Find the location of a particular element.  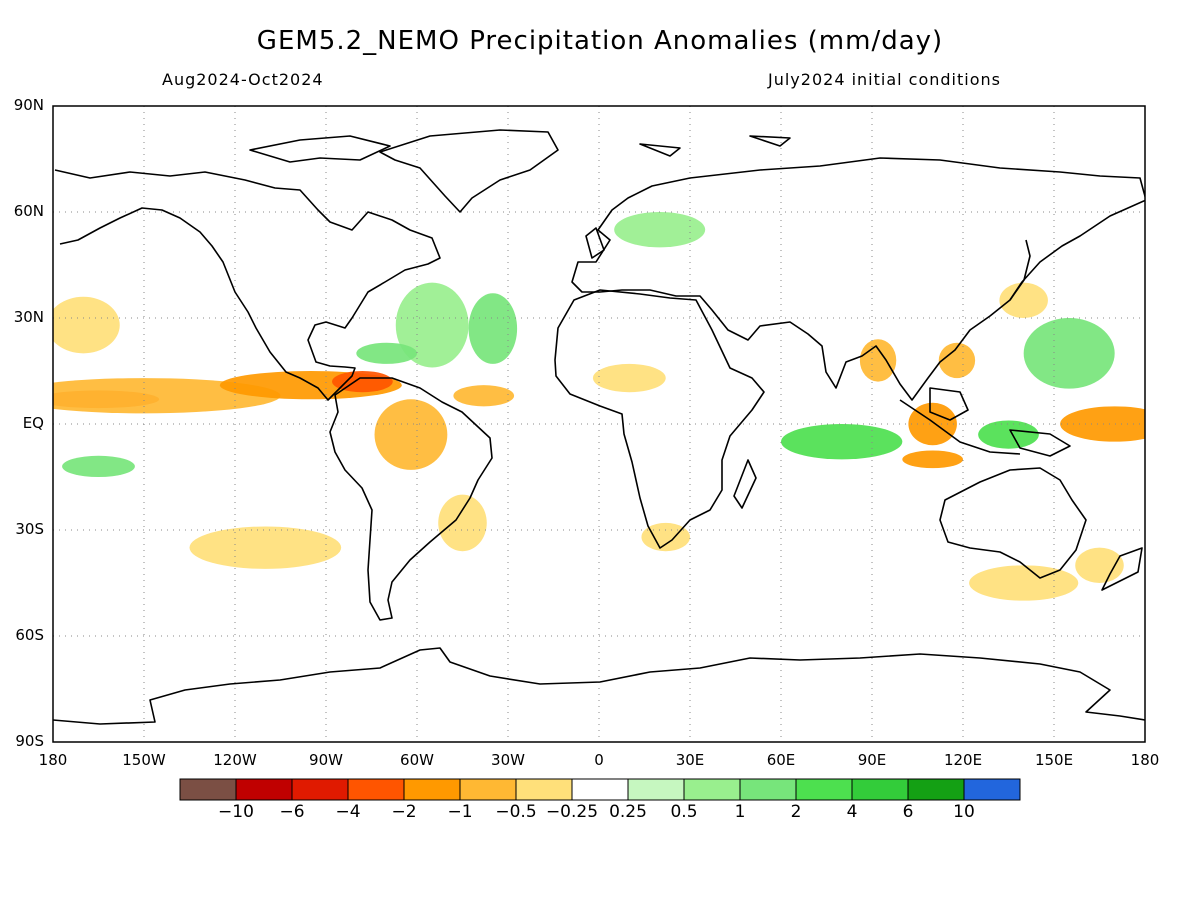

north-america-coastline is located at coordinates (247, 285).